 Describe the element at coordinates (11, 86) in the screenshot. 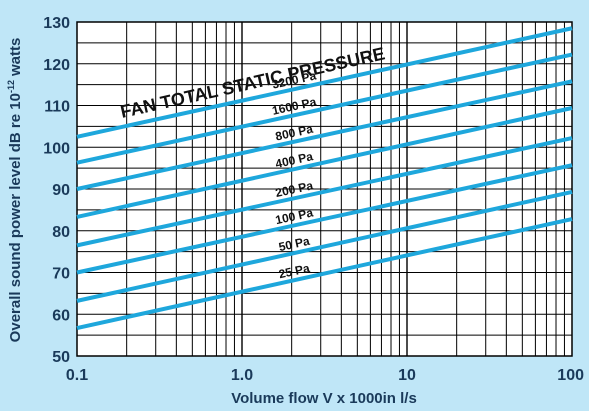

I see `y-axis-label-sup: -12` at that location.